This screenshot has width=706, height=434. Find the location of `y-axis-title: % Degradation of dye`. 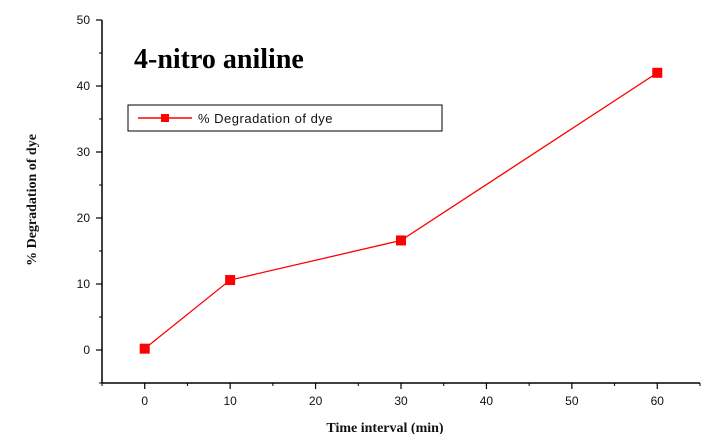

y-axis-title: % Degradation of dye is located at coordinates (32, 200).